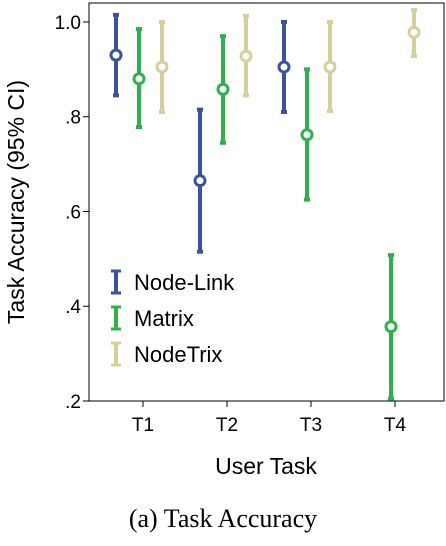 This screenshot has width=446, height=546. I want to click on error-bar-nodetrix-t1, so click(162, 66).